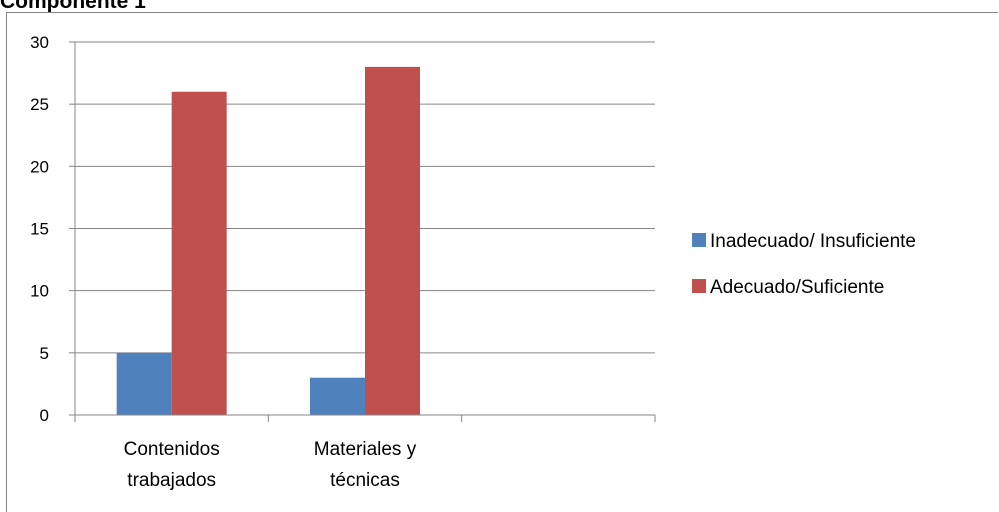 This screenshot has height=512, width=999. What do you see at coordinates (39, 166) in the screenshot?
I see `y-tick-label: 20` at bounding box center [39, 166].